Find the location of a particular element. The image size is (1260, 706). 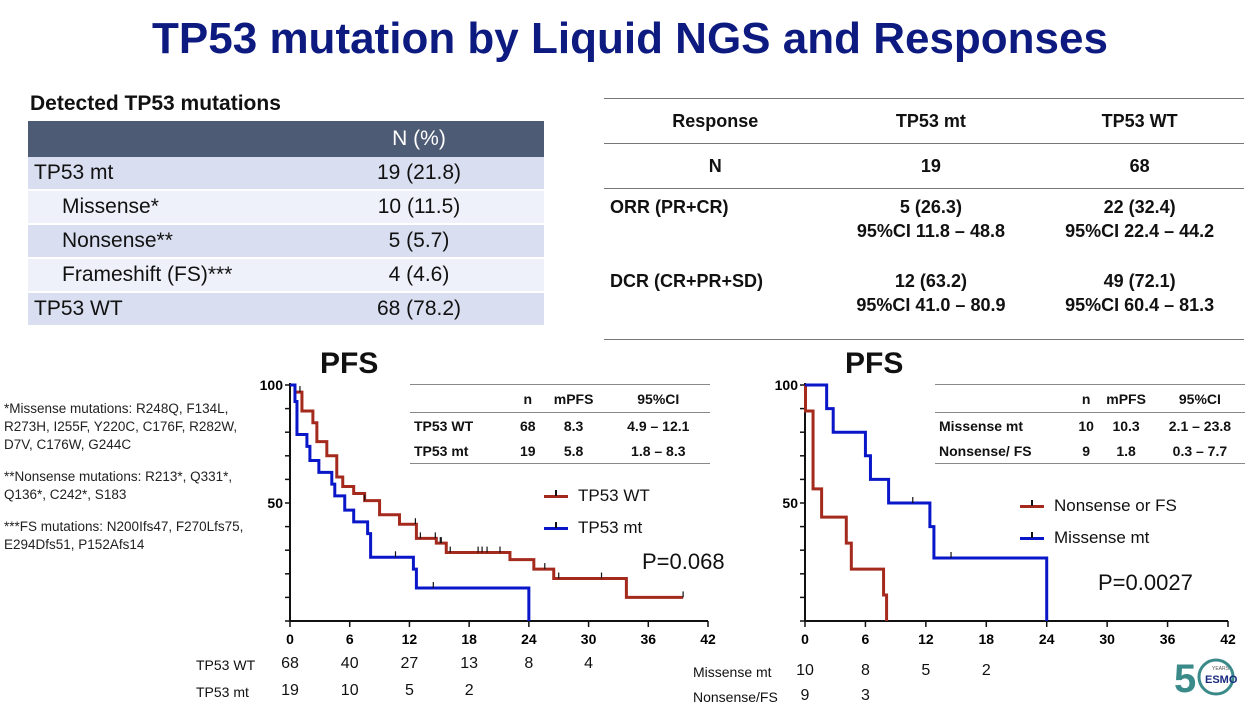

table-row: TP53 mt 19 (21.8) is located at coordinates (286, 174).